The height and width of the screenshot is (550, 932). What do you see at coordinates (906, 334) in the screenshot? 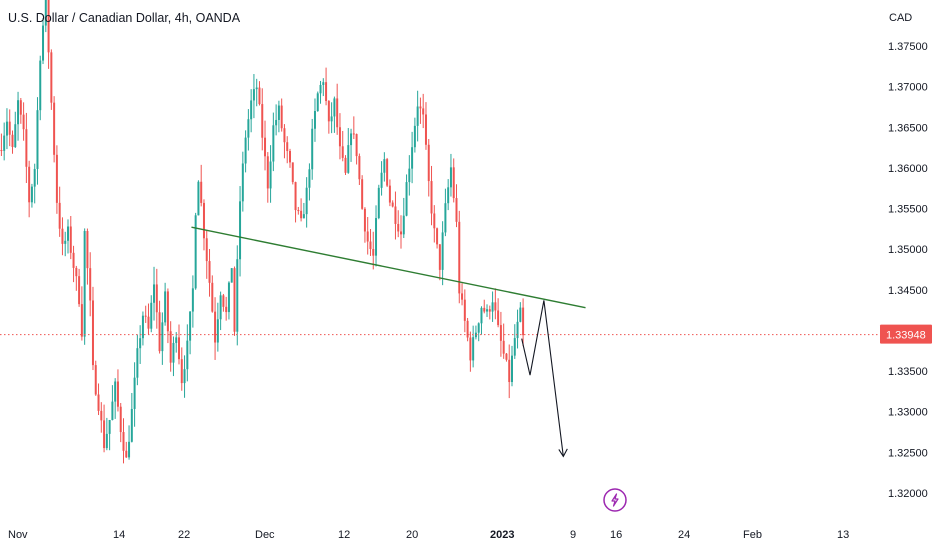
I see `current-price-badge` at bounding box center [906, 334].